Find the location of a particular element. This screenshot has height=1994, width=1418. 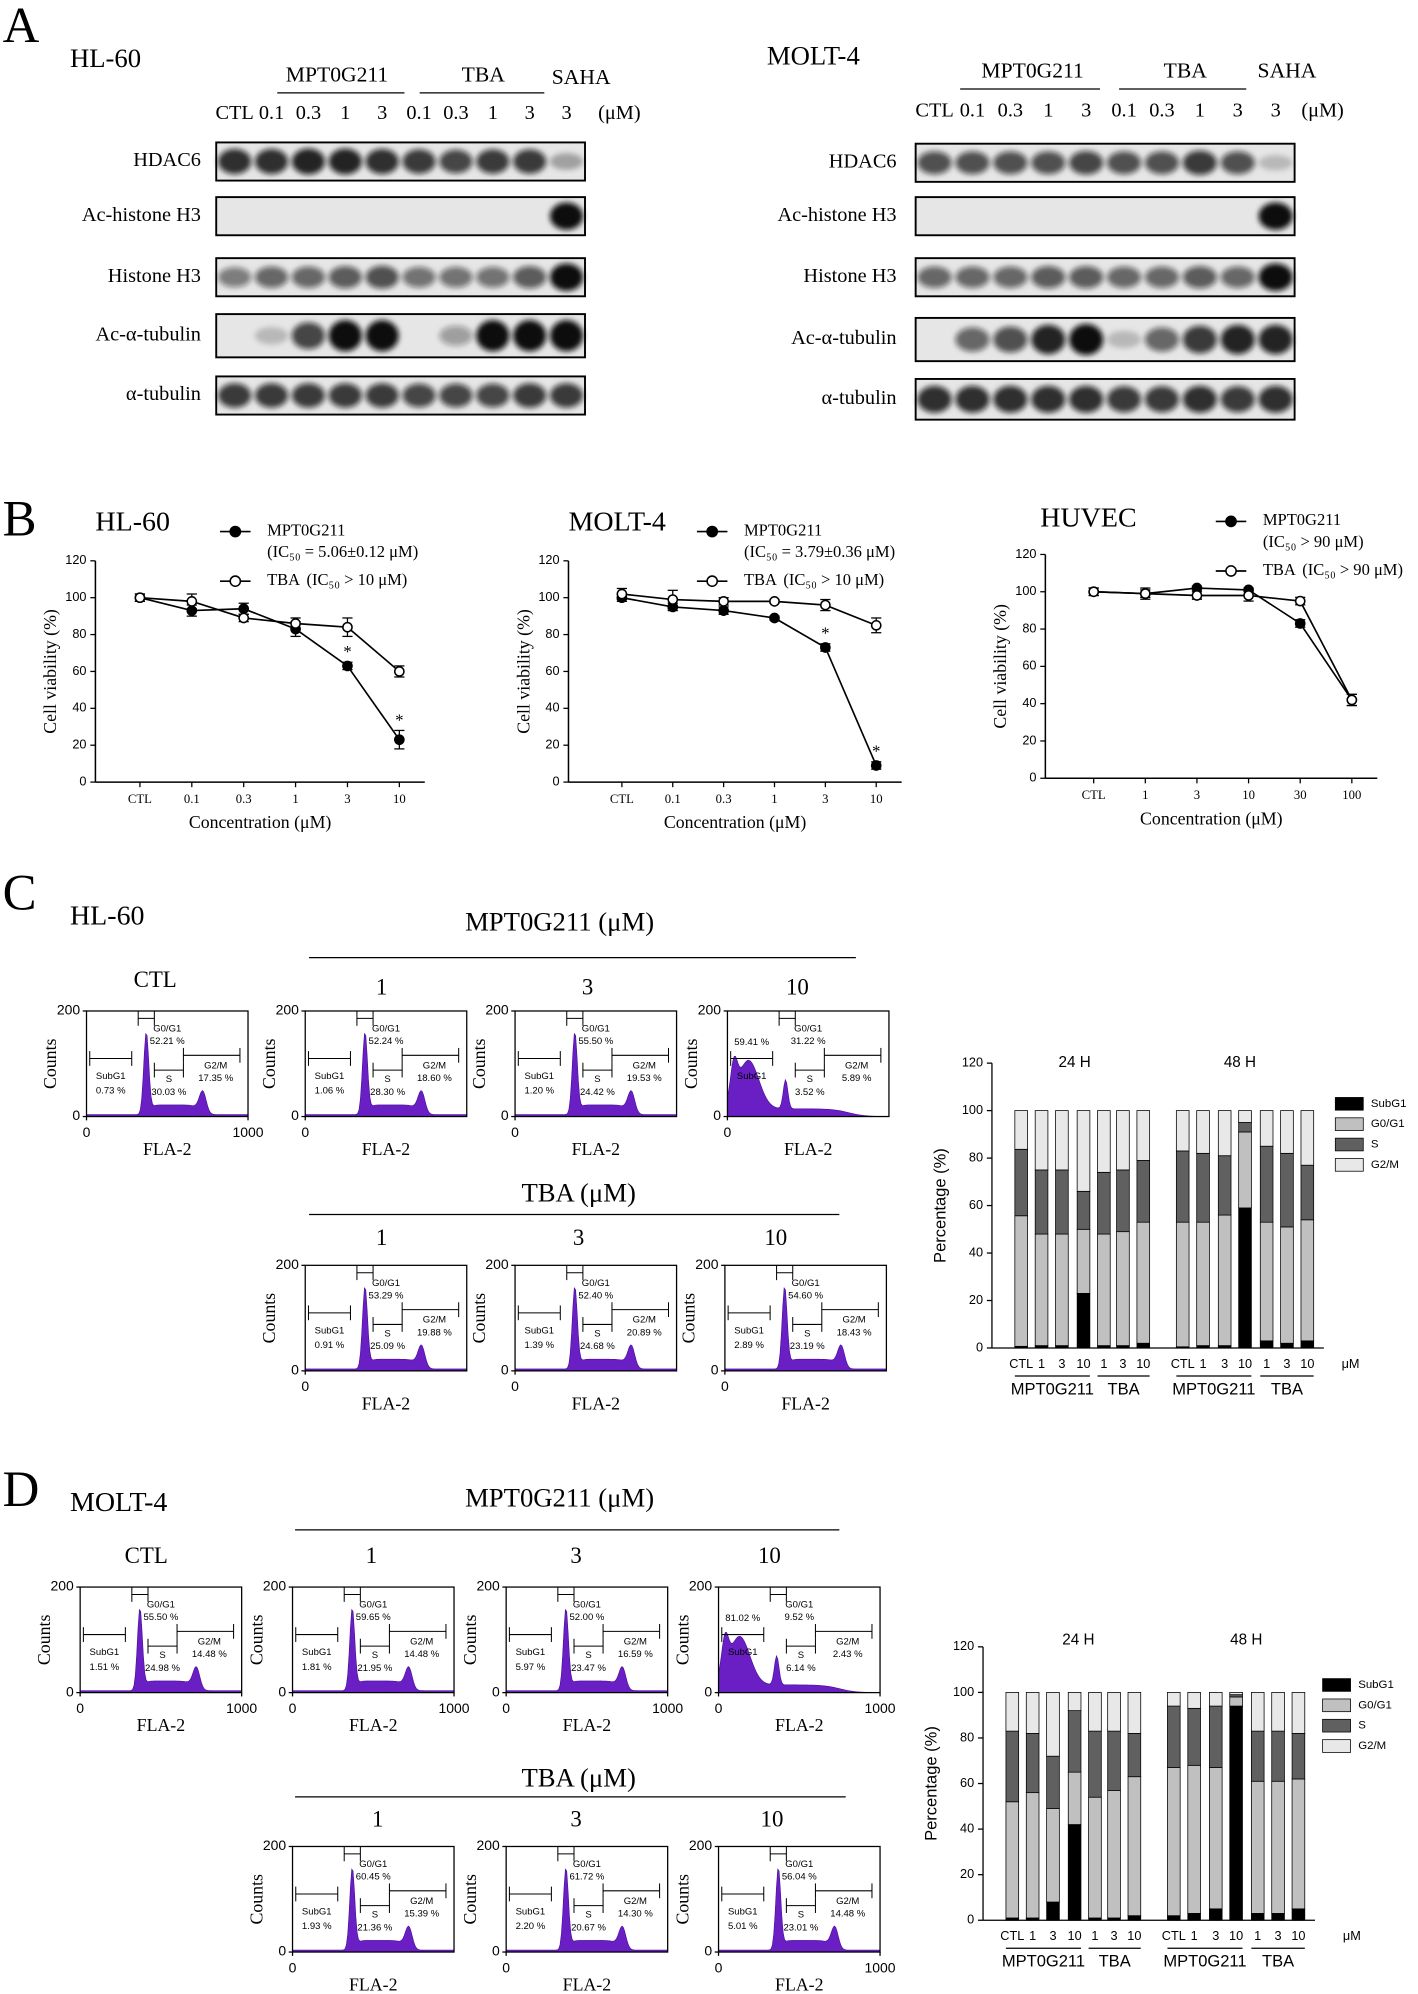

gate-percent: 18.60 % is located at coordinates (434, 1078).